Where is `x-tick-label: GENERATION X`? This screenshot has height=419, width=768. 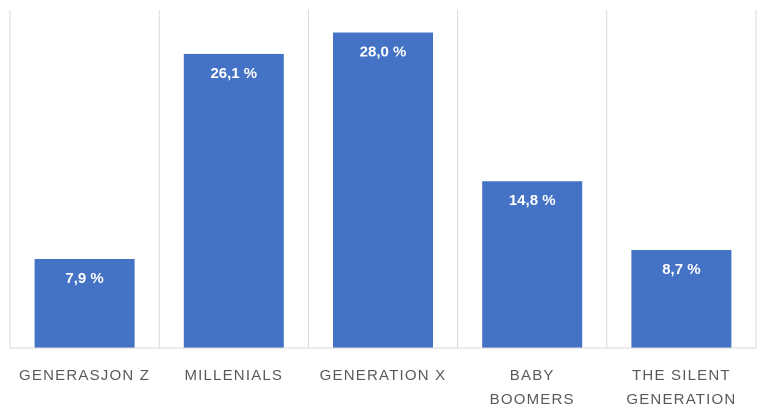 x-tick-label: GENERATION X is located at coordinates (383, 375).